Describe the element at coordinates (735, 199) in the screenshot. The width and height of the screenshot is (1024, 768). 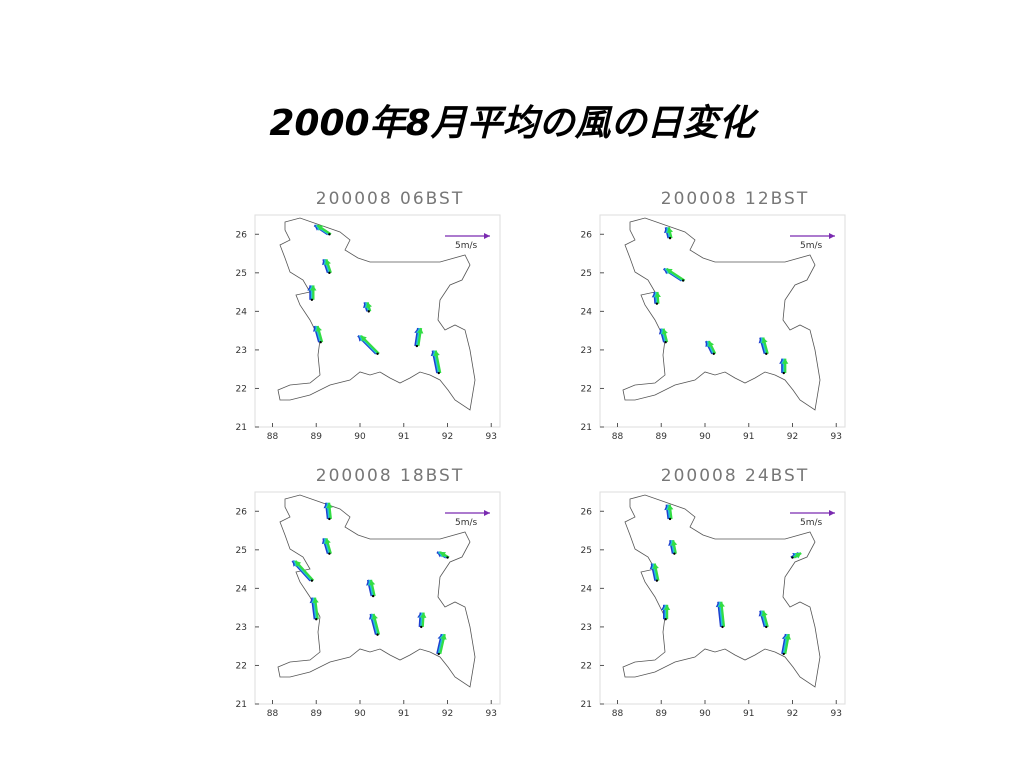
I see `panel-label: 200008 12BST` at that location.